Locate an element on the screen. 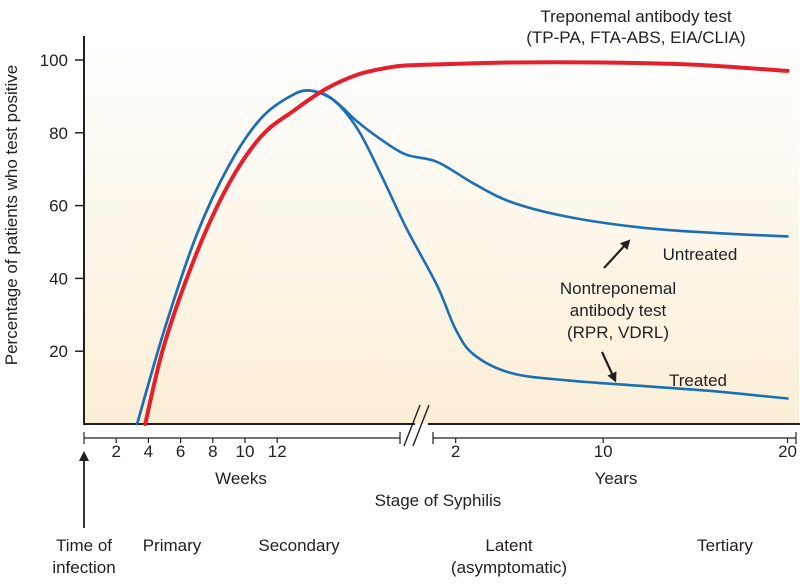  y-tick-label: 60 is located at coordinates (58, 206).